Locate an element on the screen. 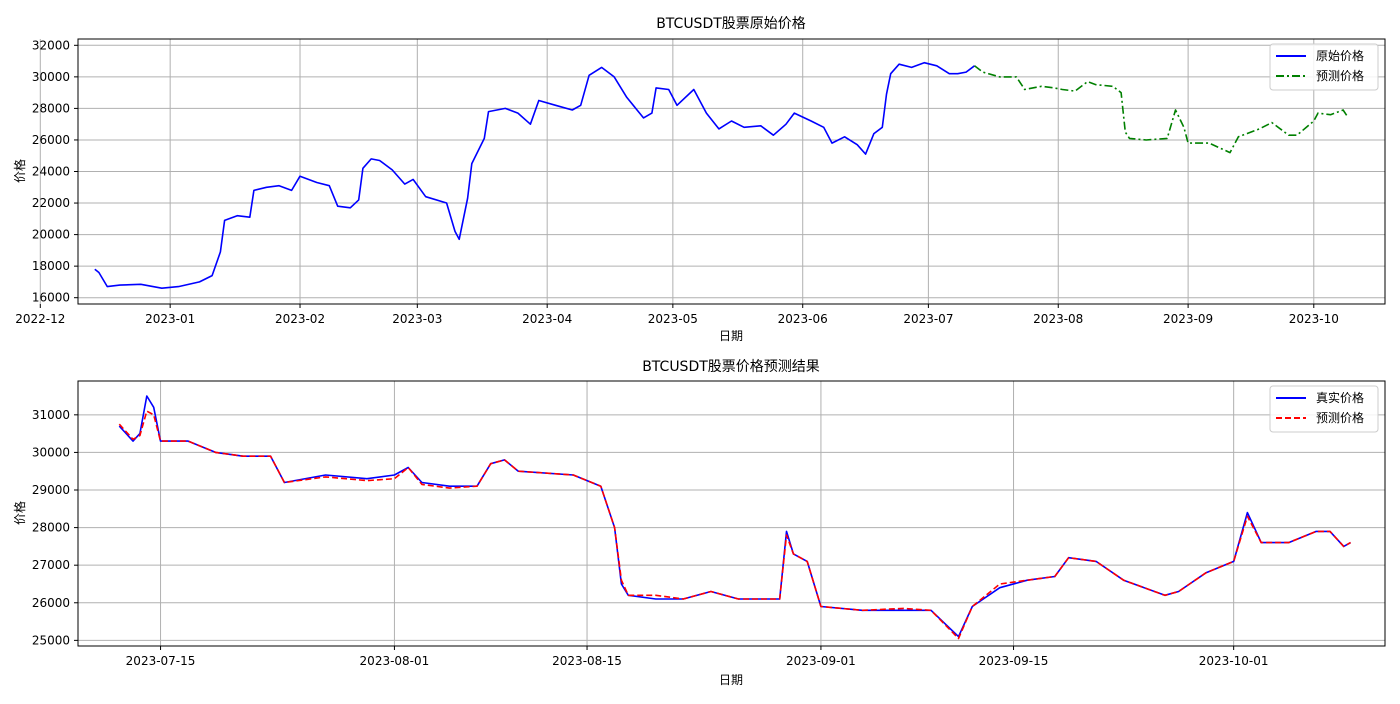  y-tick-label: 22000 is located at coordinates (51, 203).